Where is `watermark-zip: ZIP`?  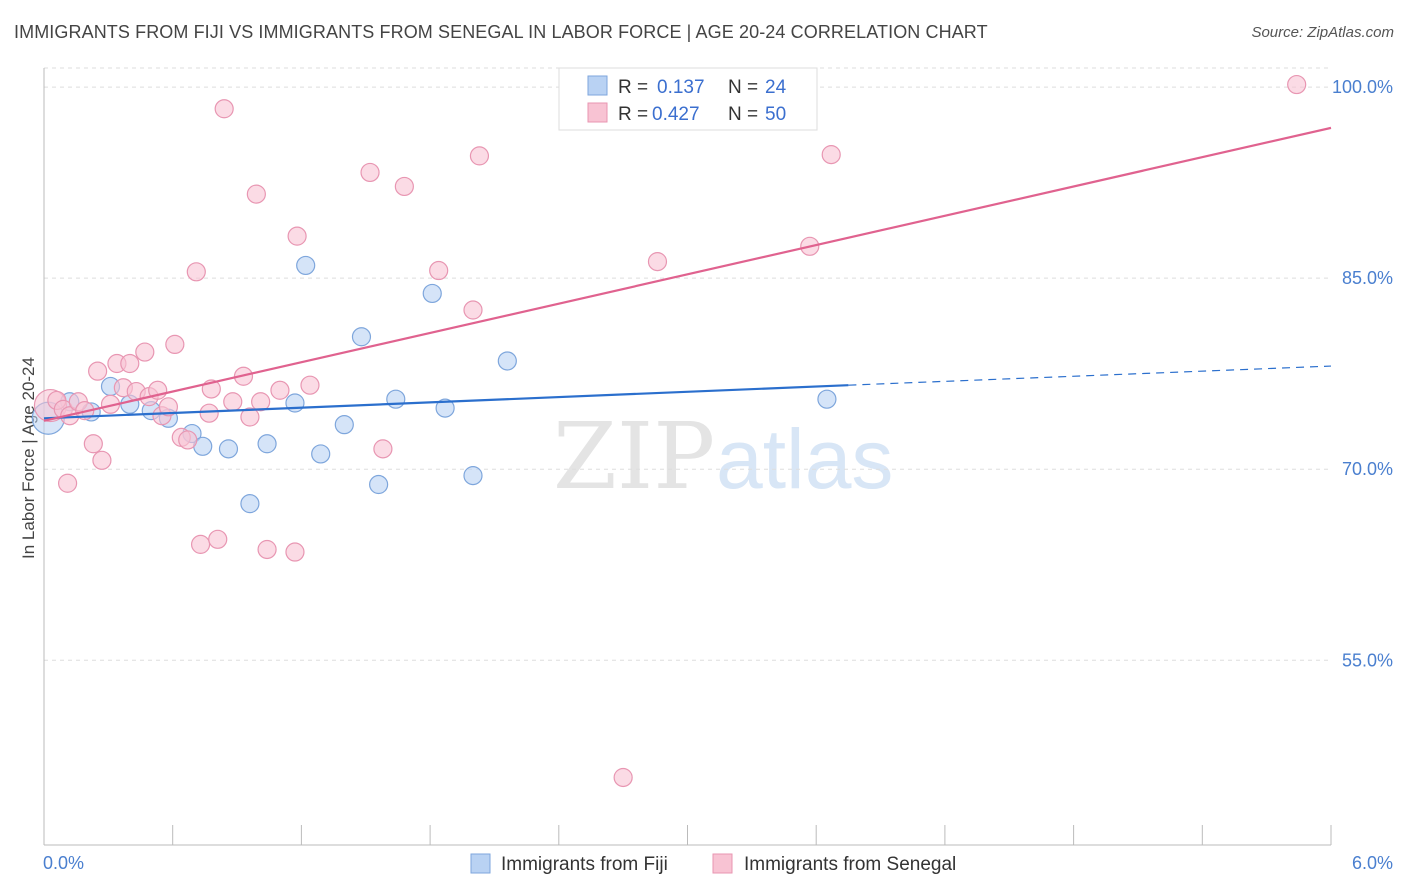 watermark-zip: ZIP is located at coordinates (634, 456).